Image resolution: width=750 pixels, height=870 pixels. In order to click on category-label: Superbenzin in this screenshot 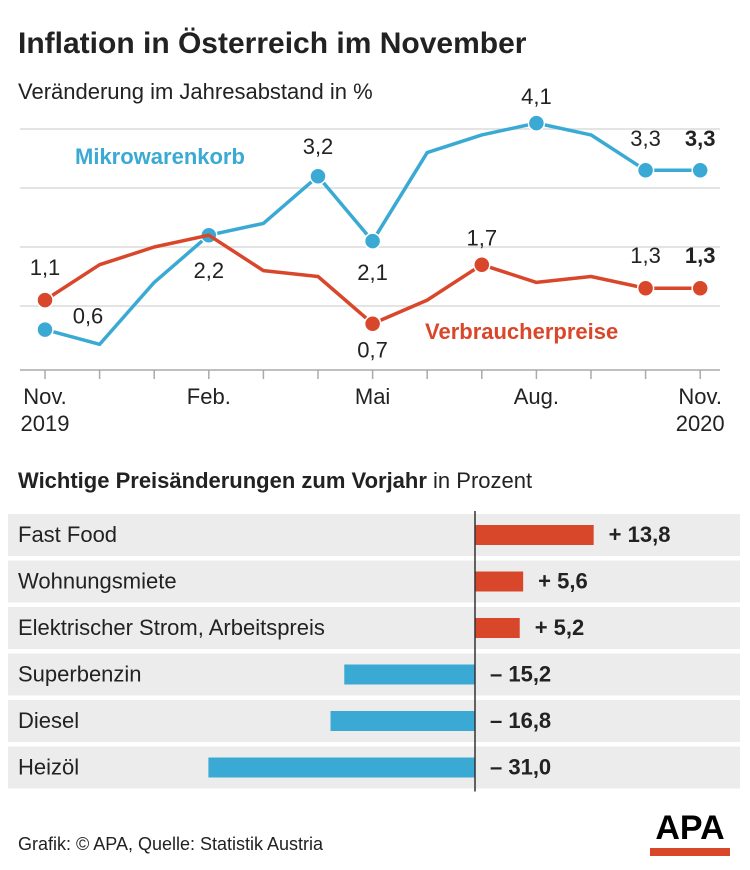, I will do `click(80, 673)`.